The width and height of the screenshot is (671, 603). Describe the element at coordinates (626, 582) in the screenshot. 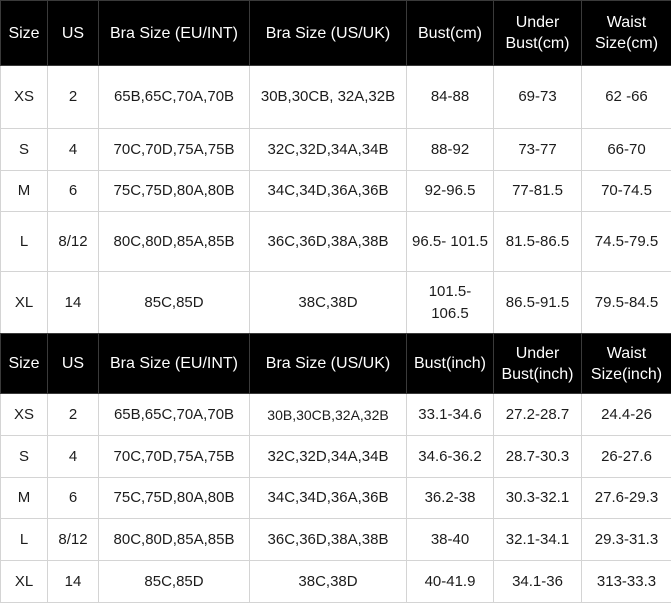

I see `cell-waist: 313-33.3` at that location.